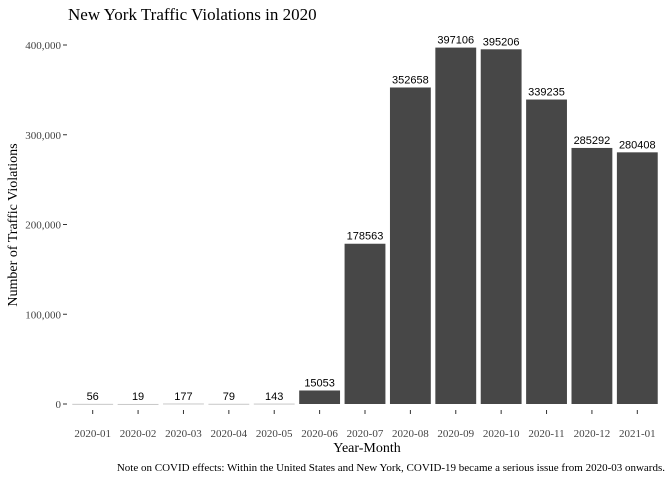 This screenshot has height=480, width=672. What do you see at coordinates (637, 145) in the screenshot?
I see `data-label-2021-01: 280408` at bounding box center [637, 145].